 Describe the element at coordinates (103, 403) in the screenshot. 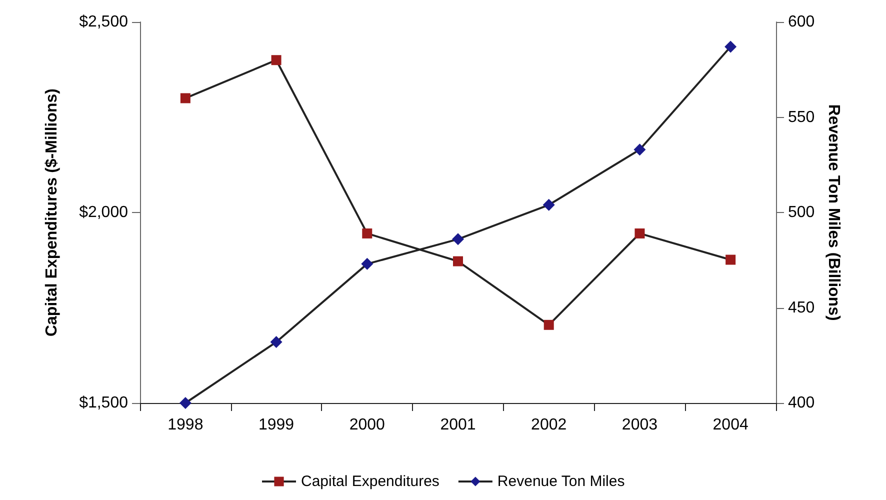

I see `y-tick-label: $1,500` at that location.